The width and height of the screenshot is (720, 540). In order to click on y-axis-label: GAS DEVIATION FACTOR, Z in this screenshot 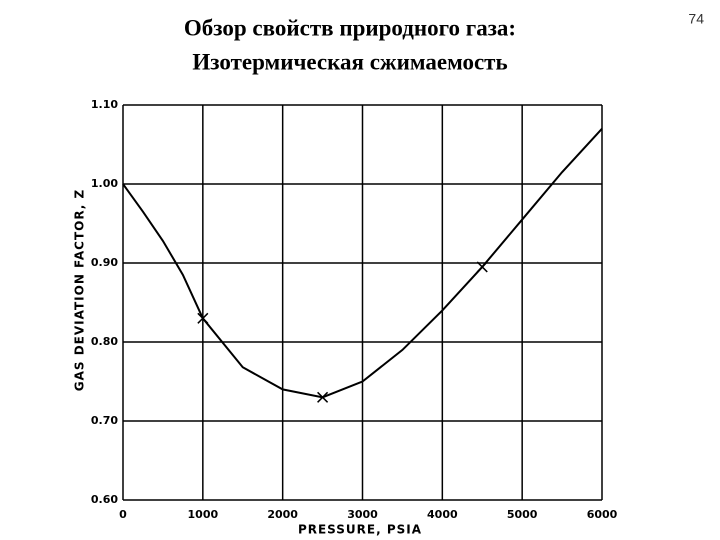, I will do `click(80, 290)`.